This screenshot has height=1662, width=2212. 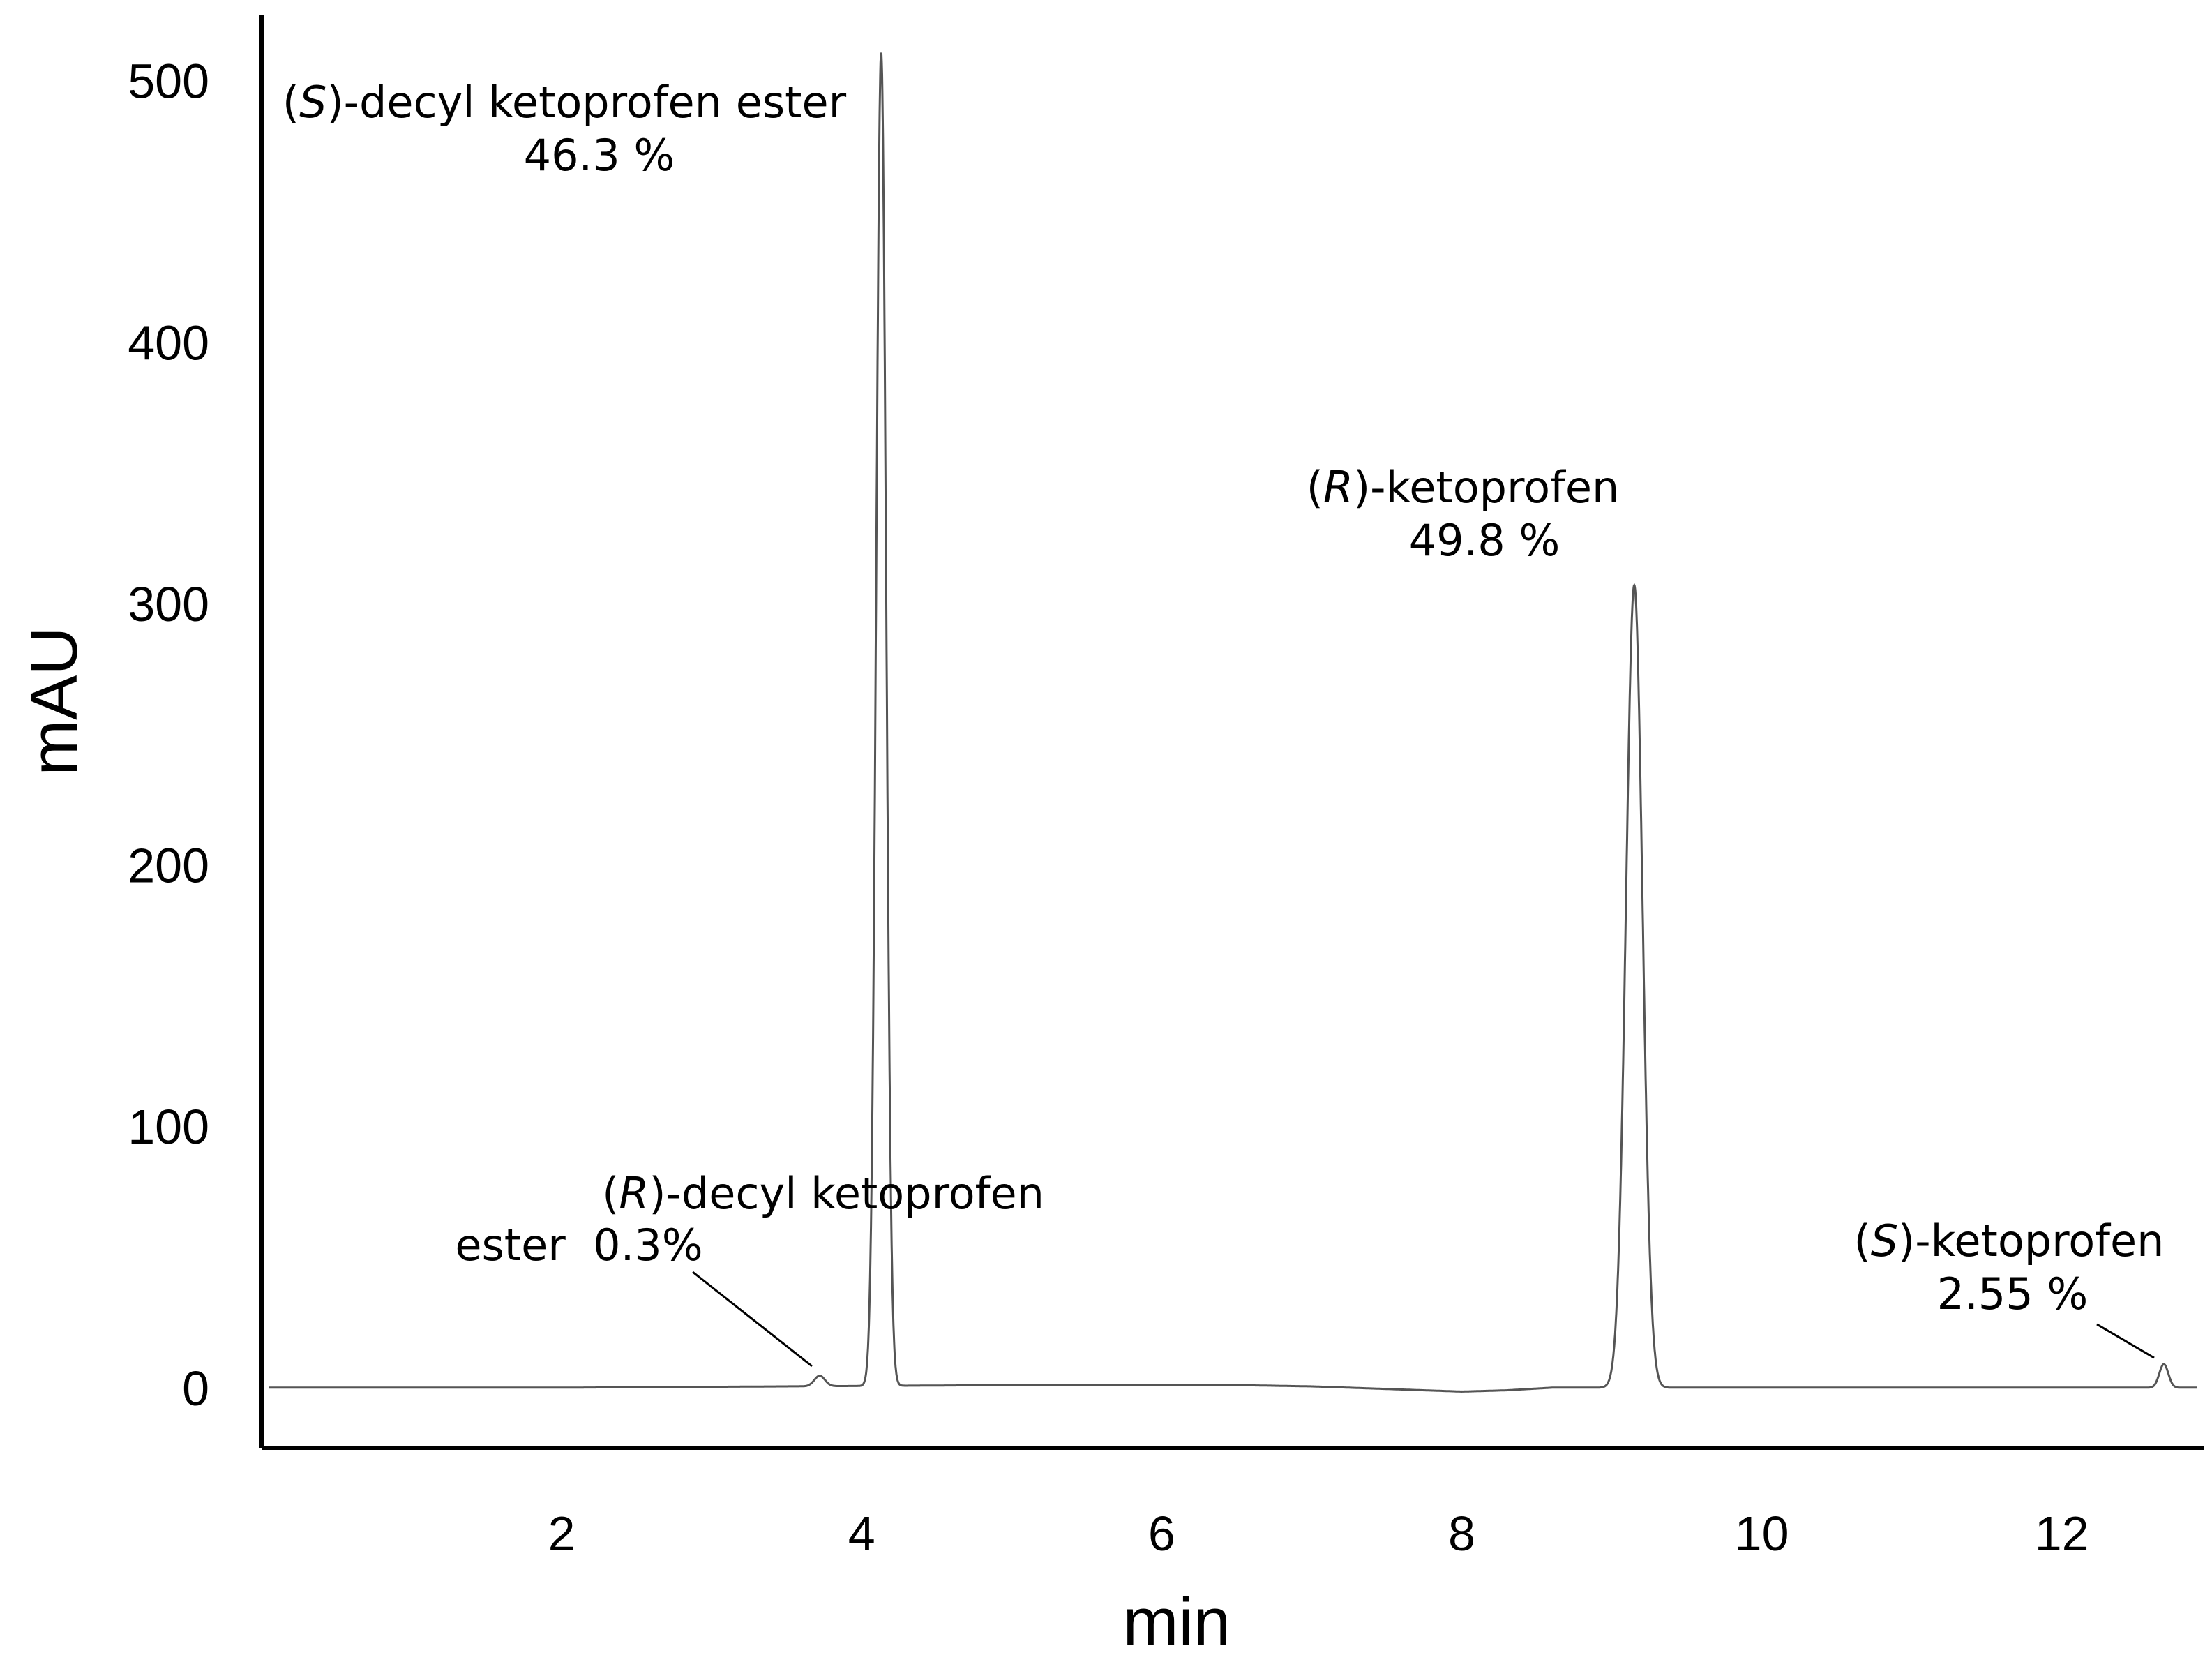 I want to click on peak-label-line1: (R)-decyl ketoprofen, so click(x=823, y=1193).